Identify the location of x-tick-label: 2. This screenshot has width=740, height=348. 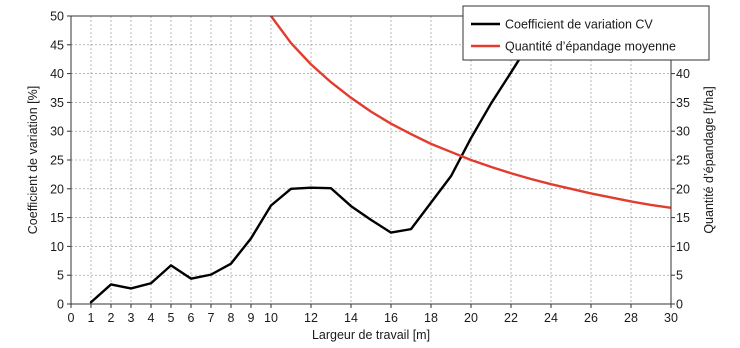
(111, 318).